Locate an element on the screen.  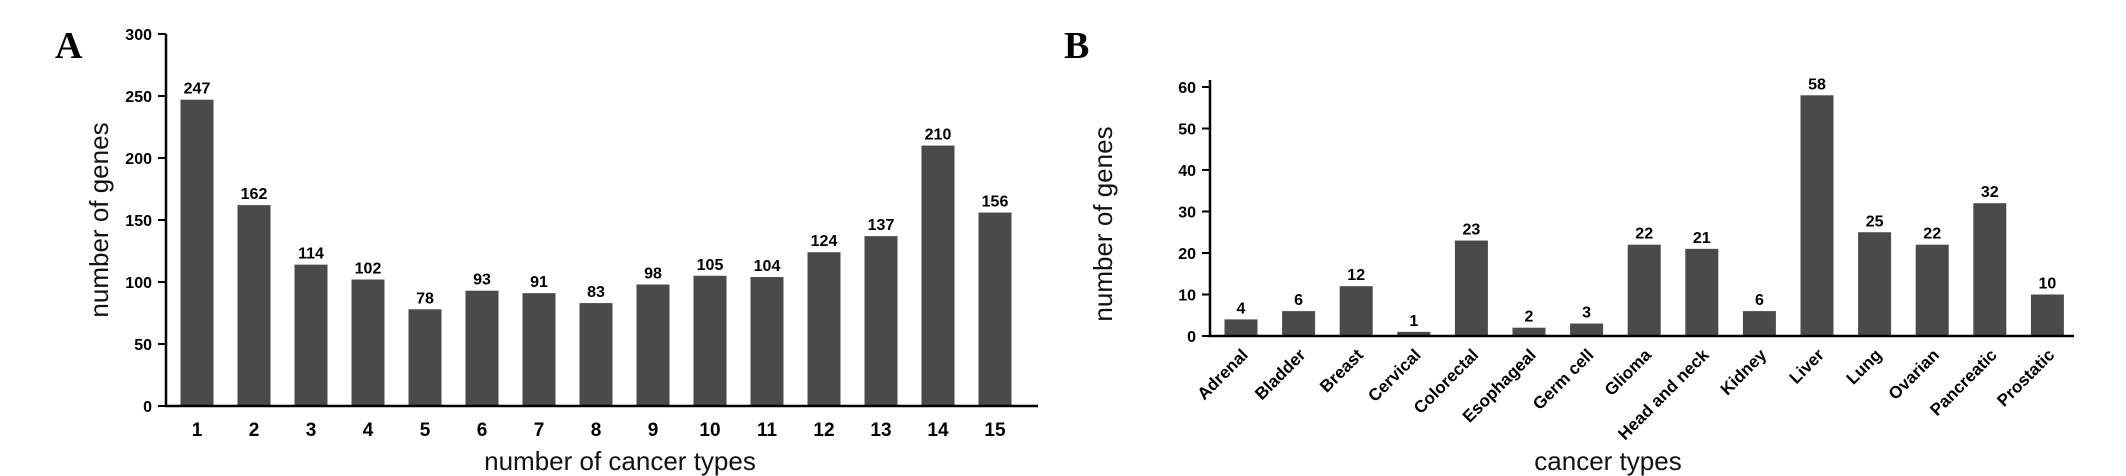
a-x-tick-label: 8 is located at coordinates (596, 430).